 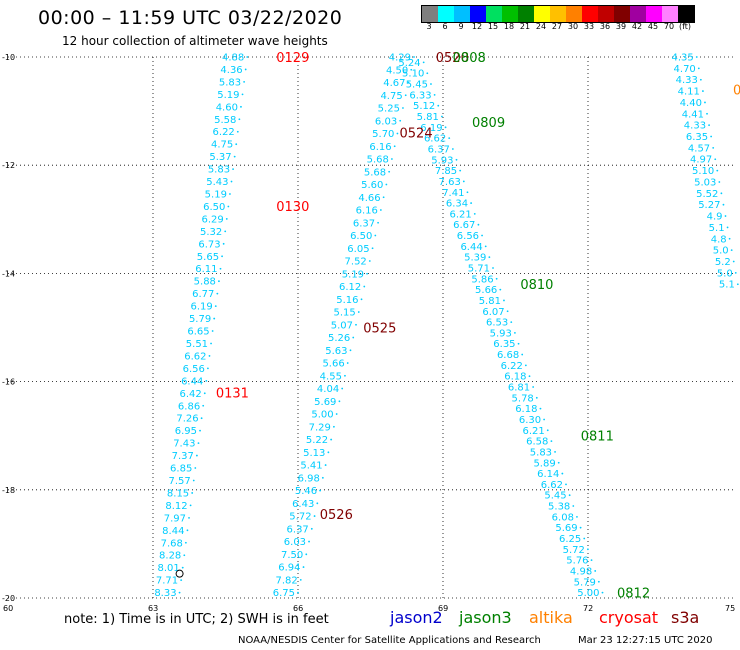 I want to click on wave-height-value: 6.56, so click(x=468, y=236).